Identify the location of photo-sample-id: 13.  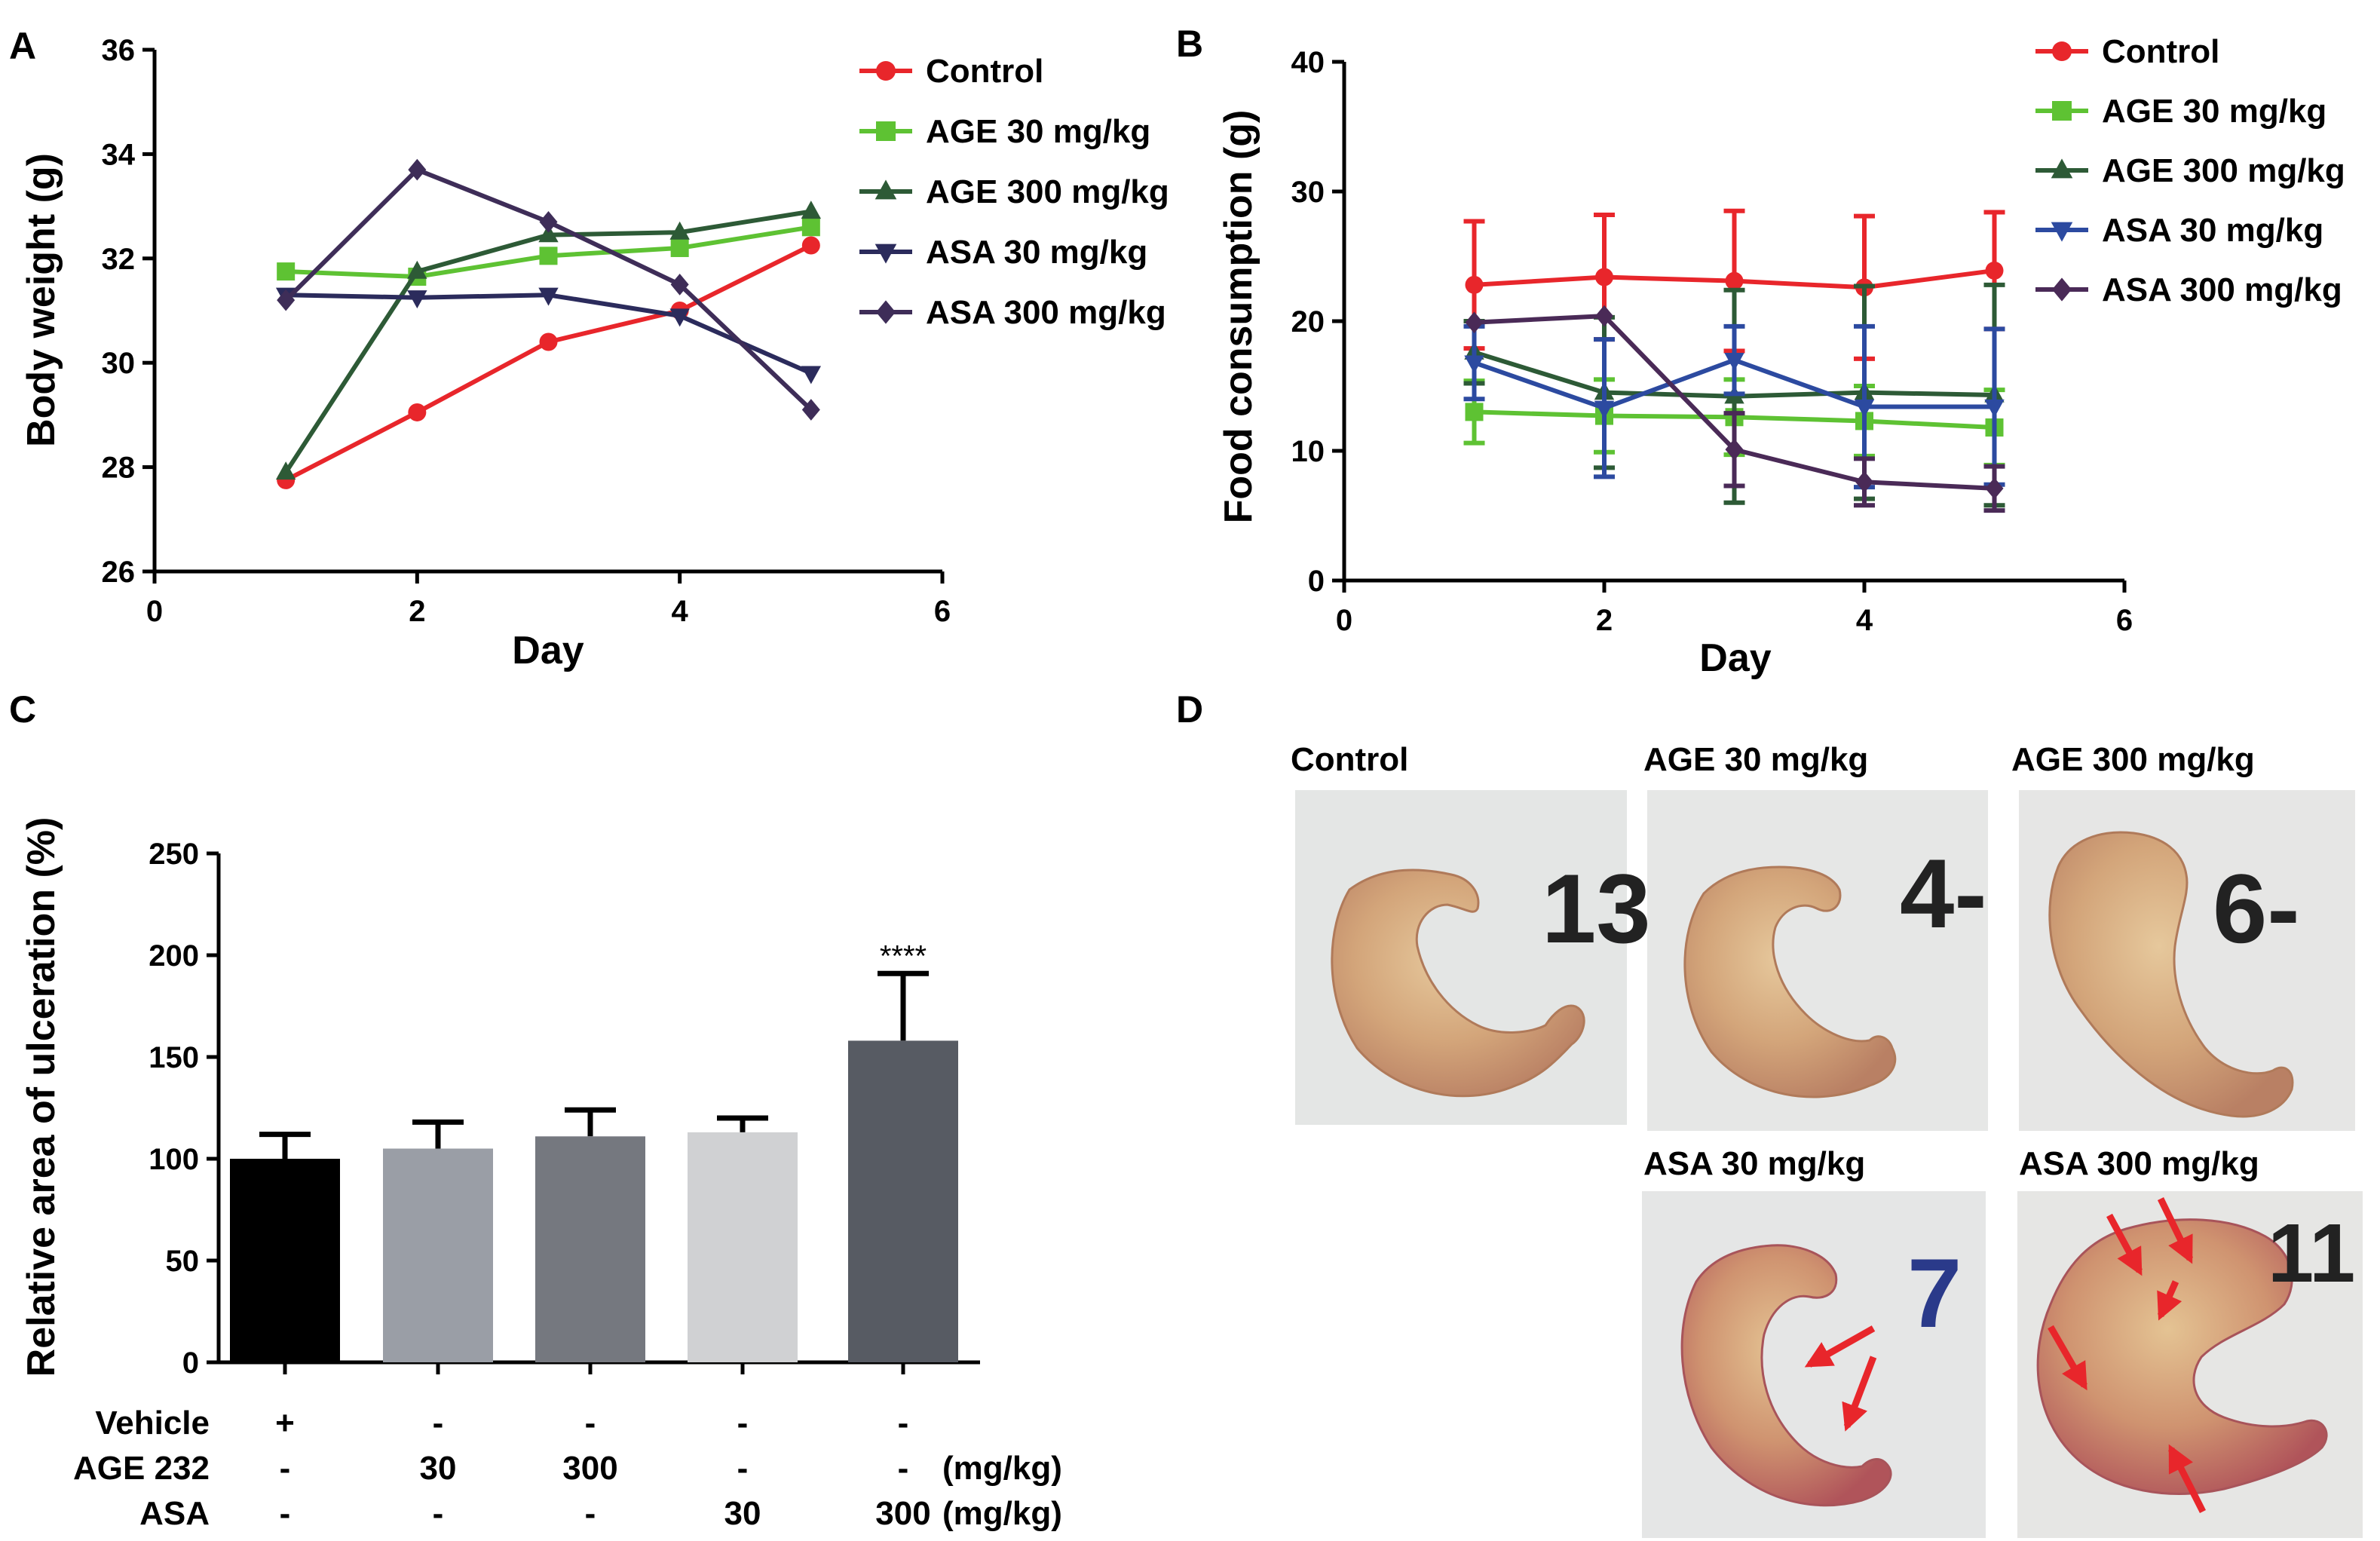
(1596, 908).